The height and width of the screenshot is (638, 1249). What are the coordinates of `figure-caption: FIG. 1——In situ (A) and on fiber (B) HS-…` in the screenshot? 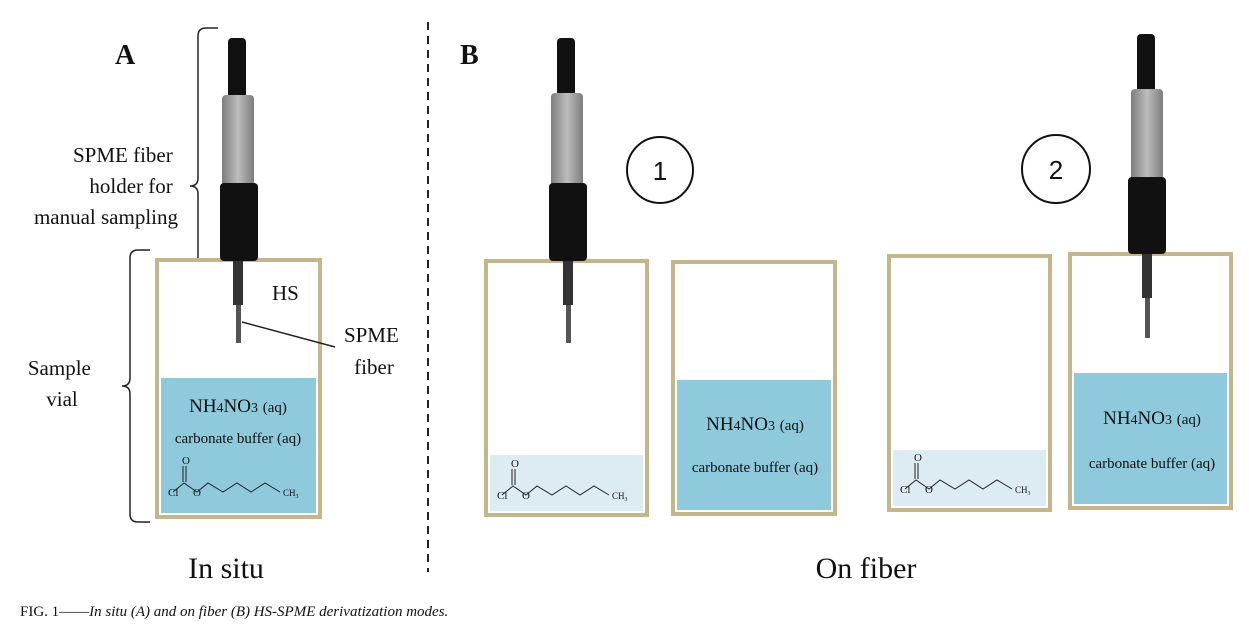 It's located at (234, 612).